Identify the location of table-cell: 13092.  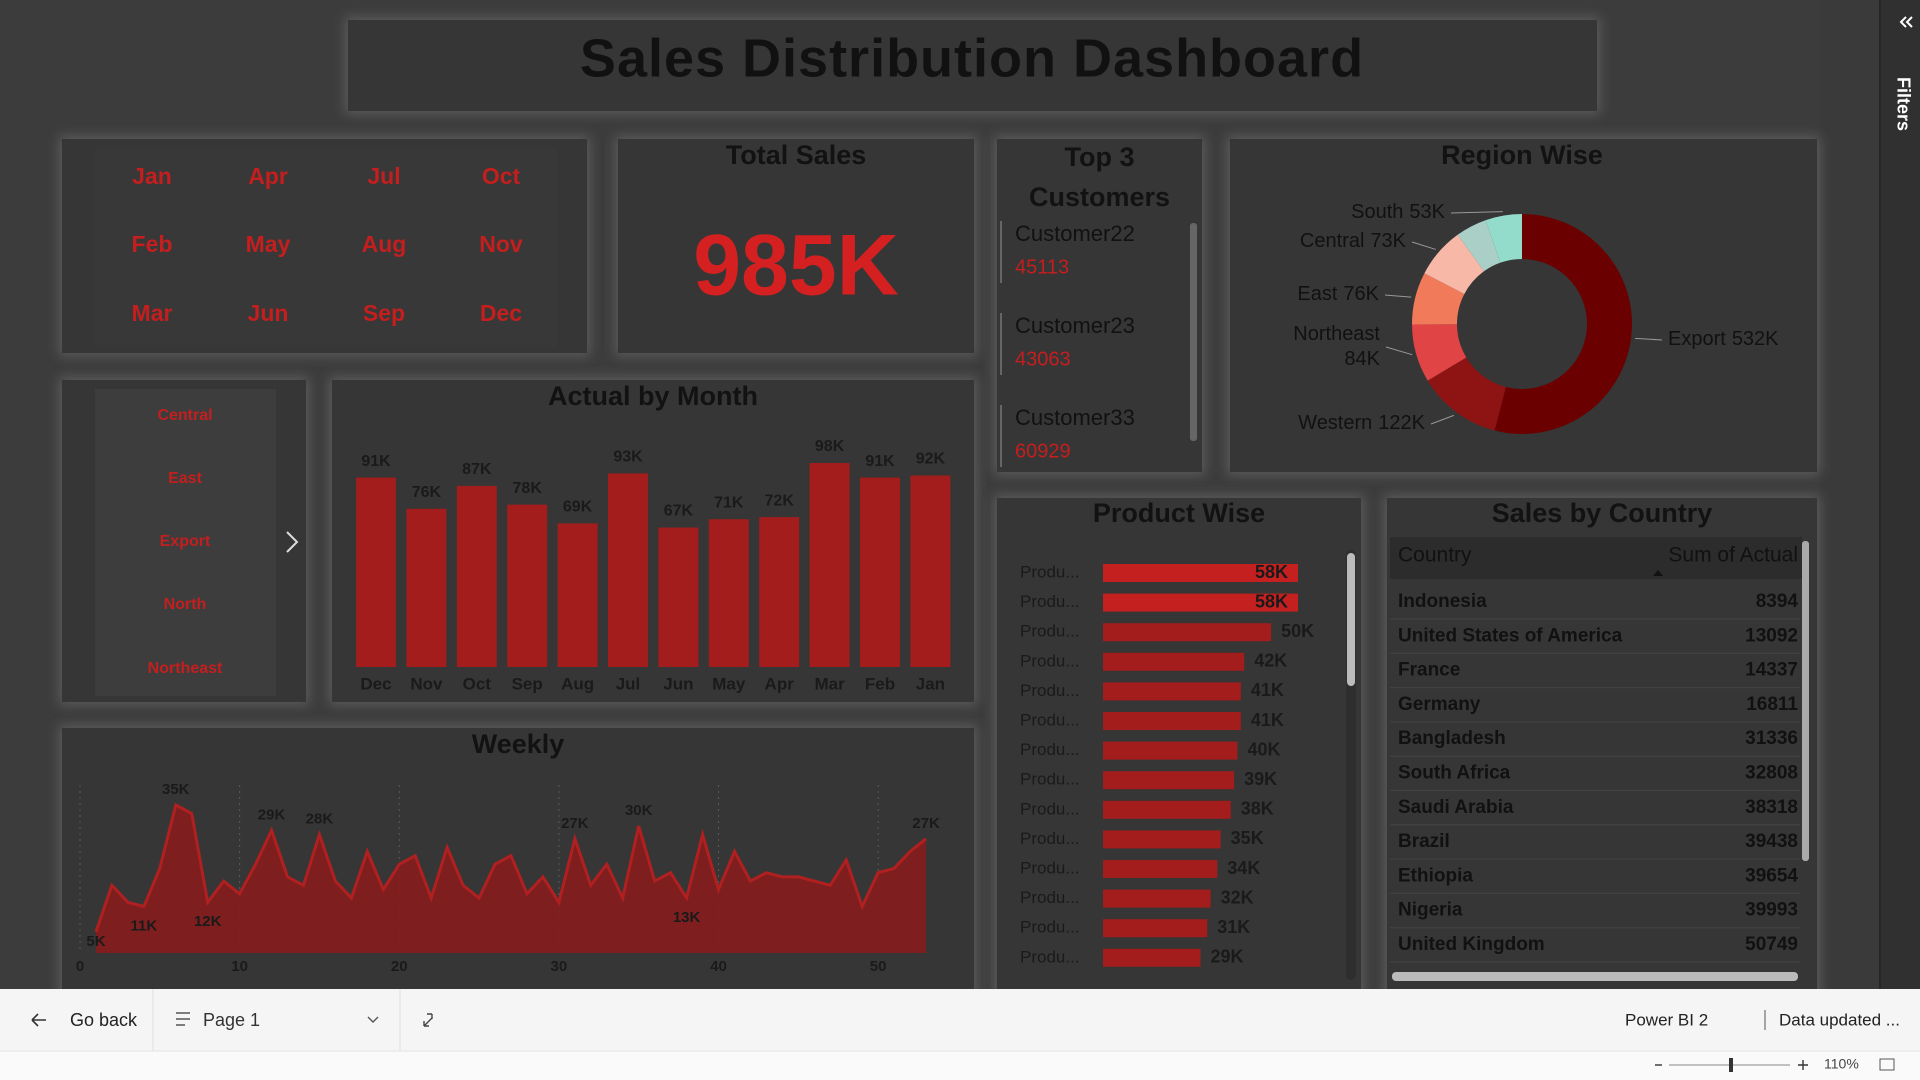
(1771, 635).